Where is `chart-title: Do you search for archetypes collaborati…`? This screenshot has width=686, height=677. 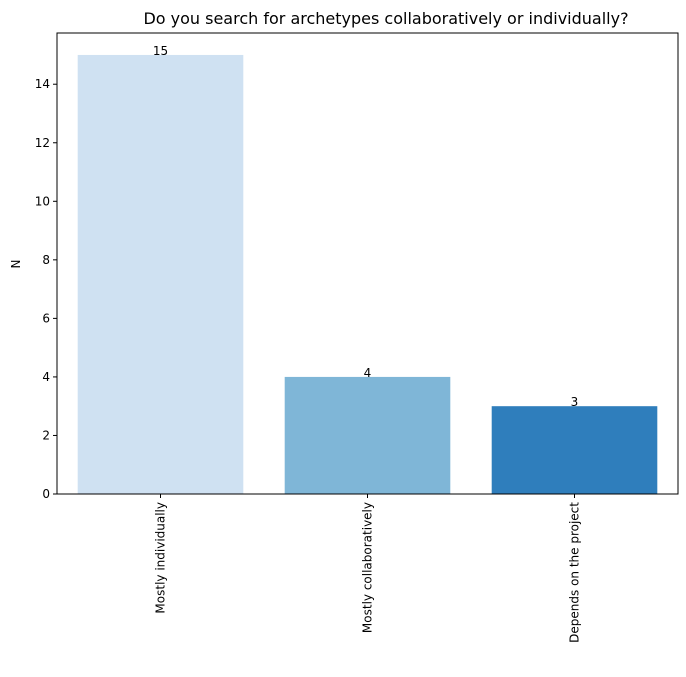
chart-title: Do you search for archetypes collaborati… is located at coordinates (385, 18).